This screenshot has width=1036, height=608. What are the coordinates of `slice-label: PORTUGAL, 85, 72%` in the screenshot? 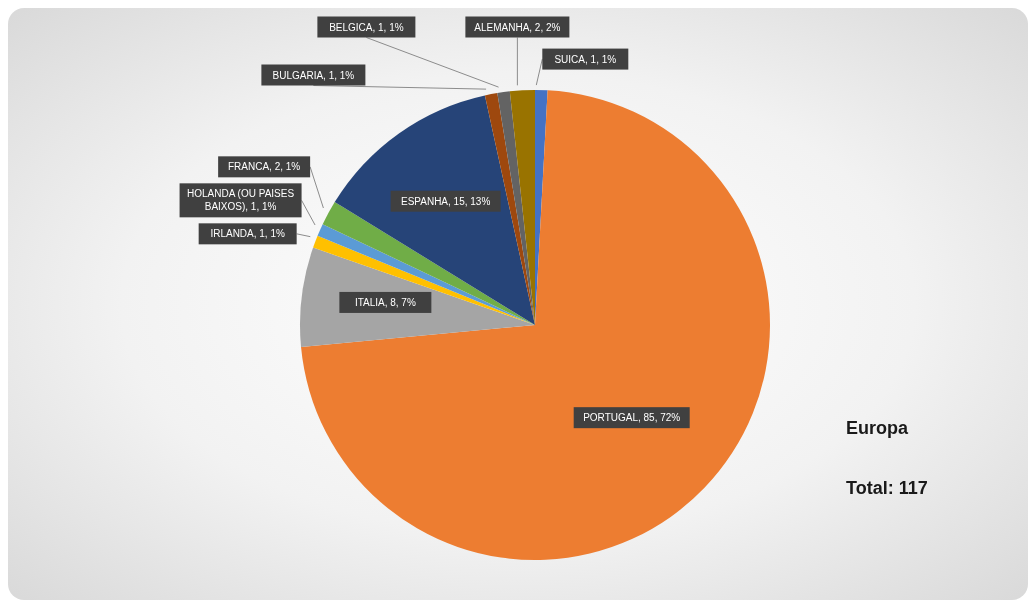 It's located at (632, 418).